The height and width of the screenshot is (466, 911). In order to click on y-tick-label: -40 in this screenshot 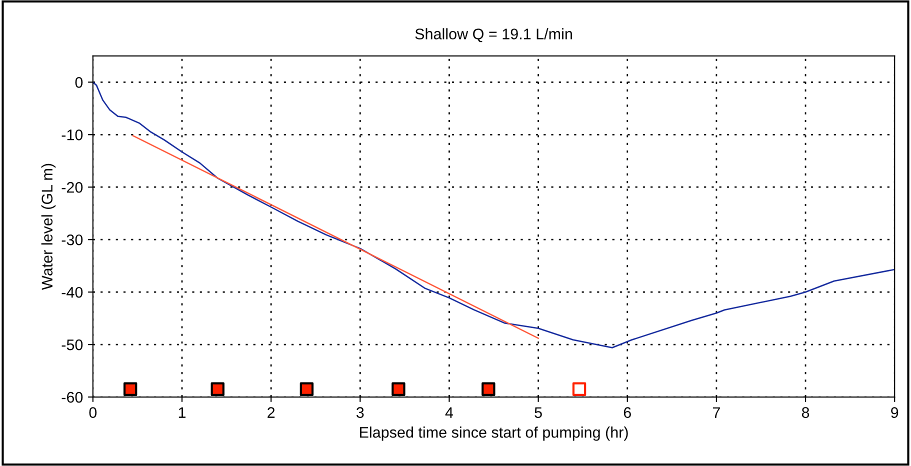, I will do `click(72, 292)`.